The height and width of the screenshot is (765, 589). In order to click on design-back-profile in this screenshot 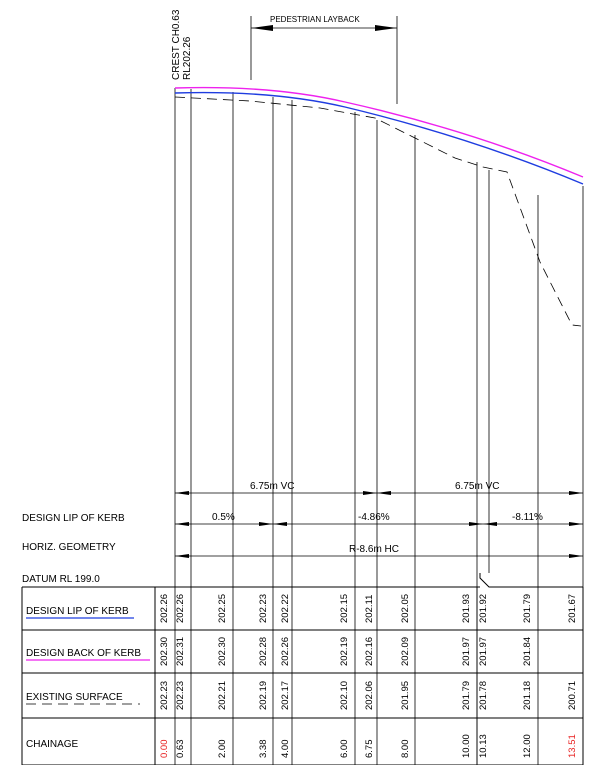, I will do `click(379, 132)`.